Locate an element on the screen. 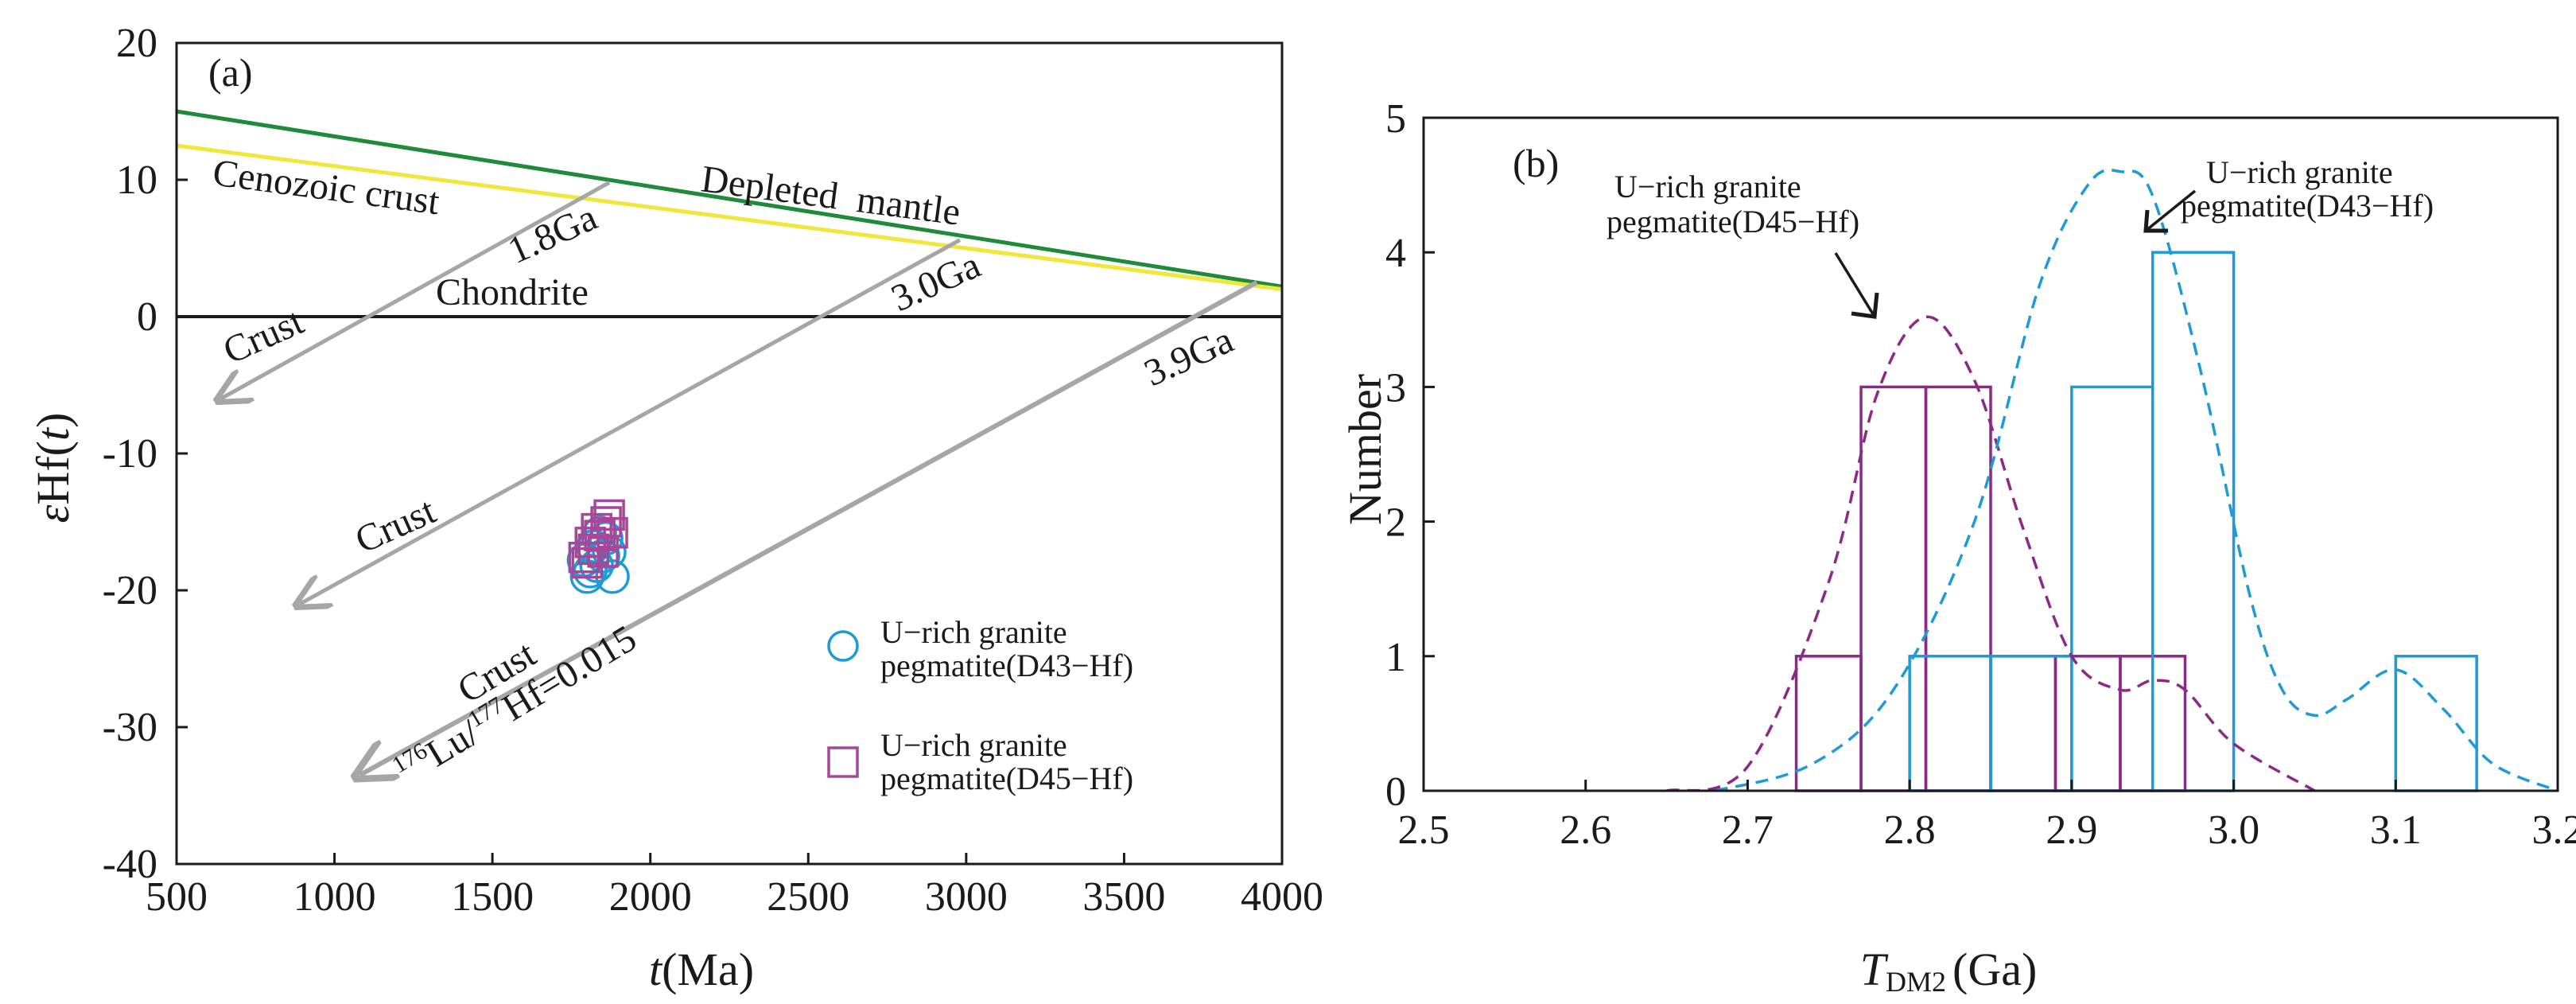 The height and width of the screenshot is (1004, 2576). x-tick-label: 2.6 is located at coordinates (1585, 830).